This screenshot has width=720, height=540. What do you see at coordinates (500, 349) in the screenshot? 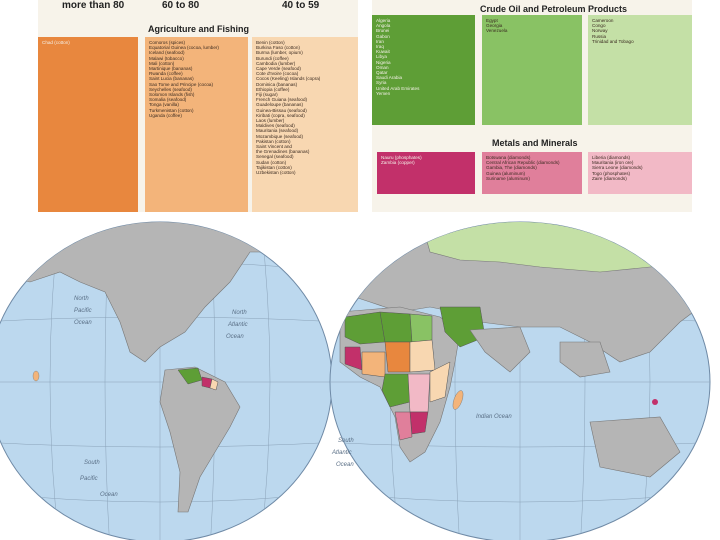
I see `india-landmass` at bounding box center [500, 349].